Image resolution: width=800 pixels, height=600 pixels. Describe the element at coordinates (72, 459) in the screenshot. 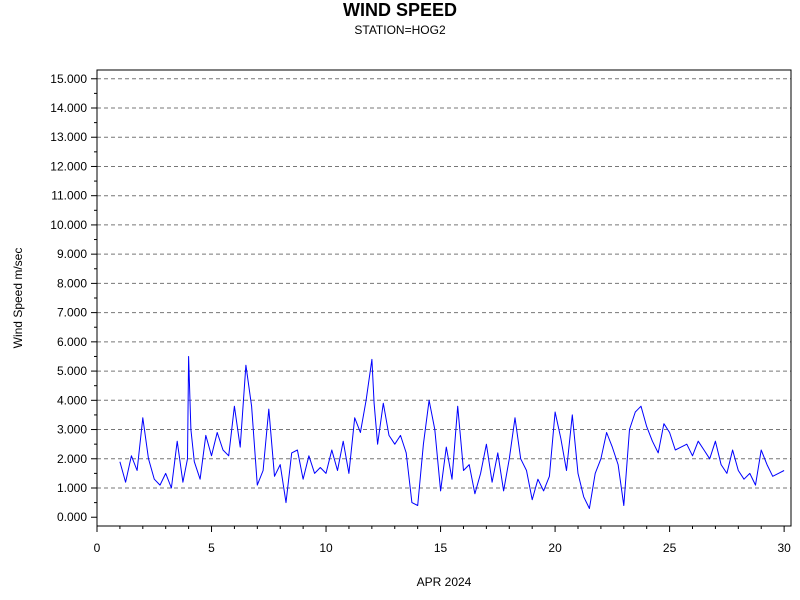

I see `y-tick-label-2: 2.000` at that location.